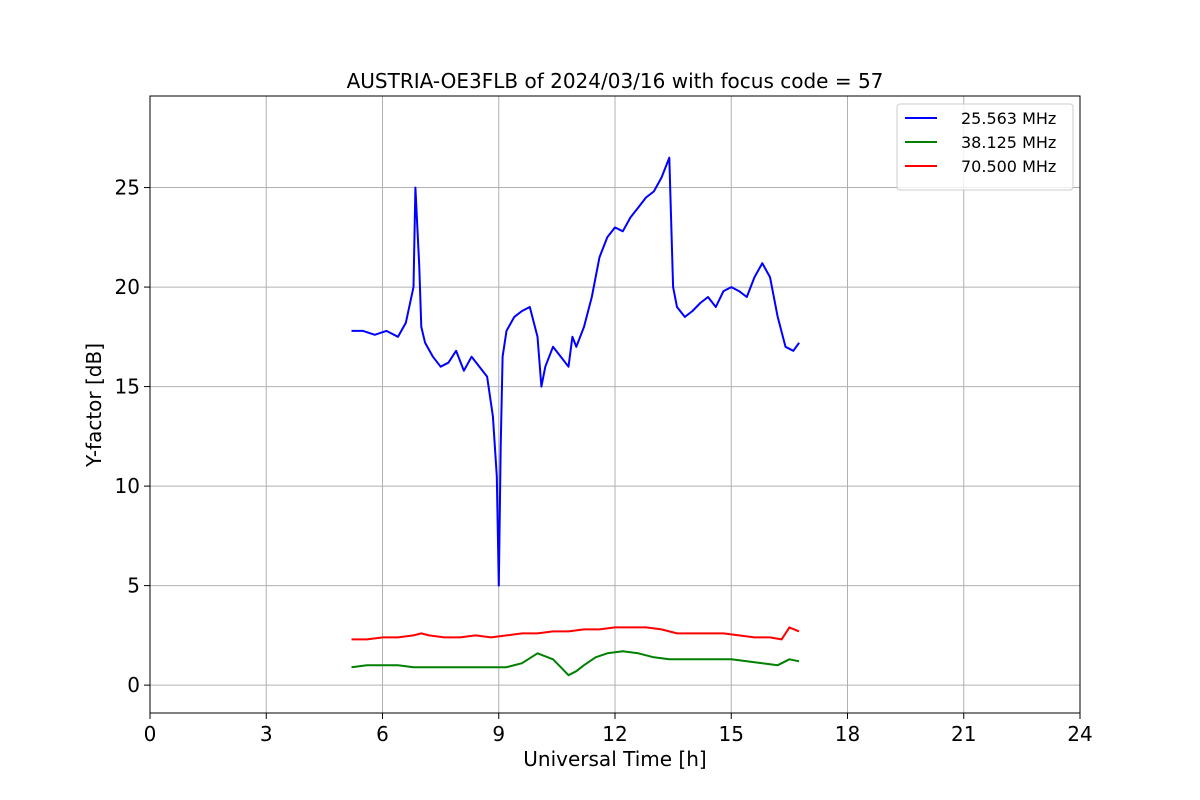 The width and height of the screenshot is (1200, 800). Describe the element at coordinates (498, 734) in the screenshot. I see `x-tick-label: 9` at that location.